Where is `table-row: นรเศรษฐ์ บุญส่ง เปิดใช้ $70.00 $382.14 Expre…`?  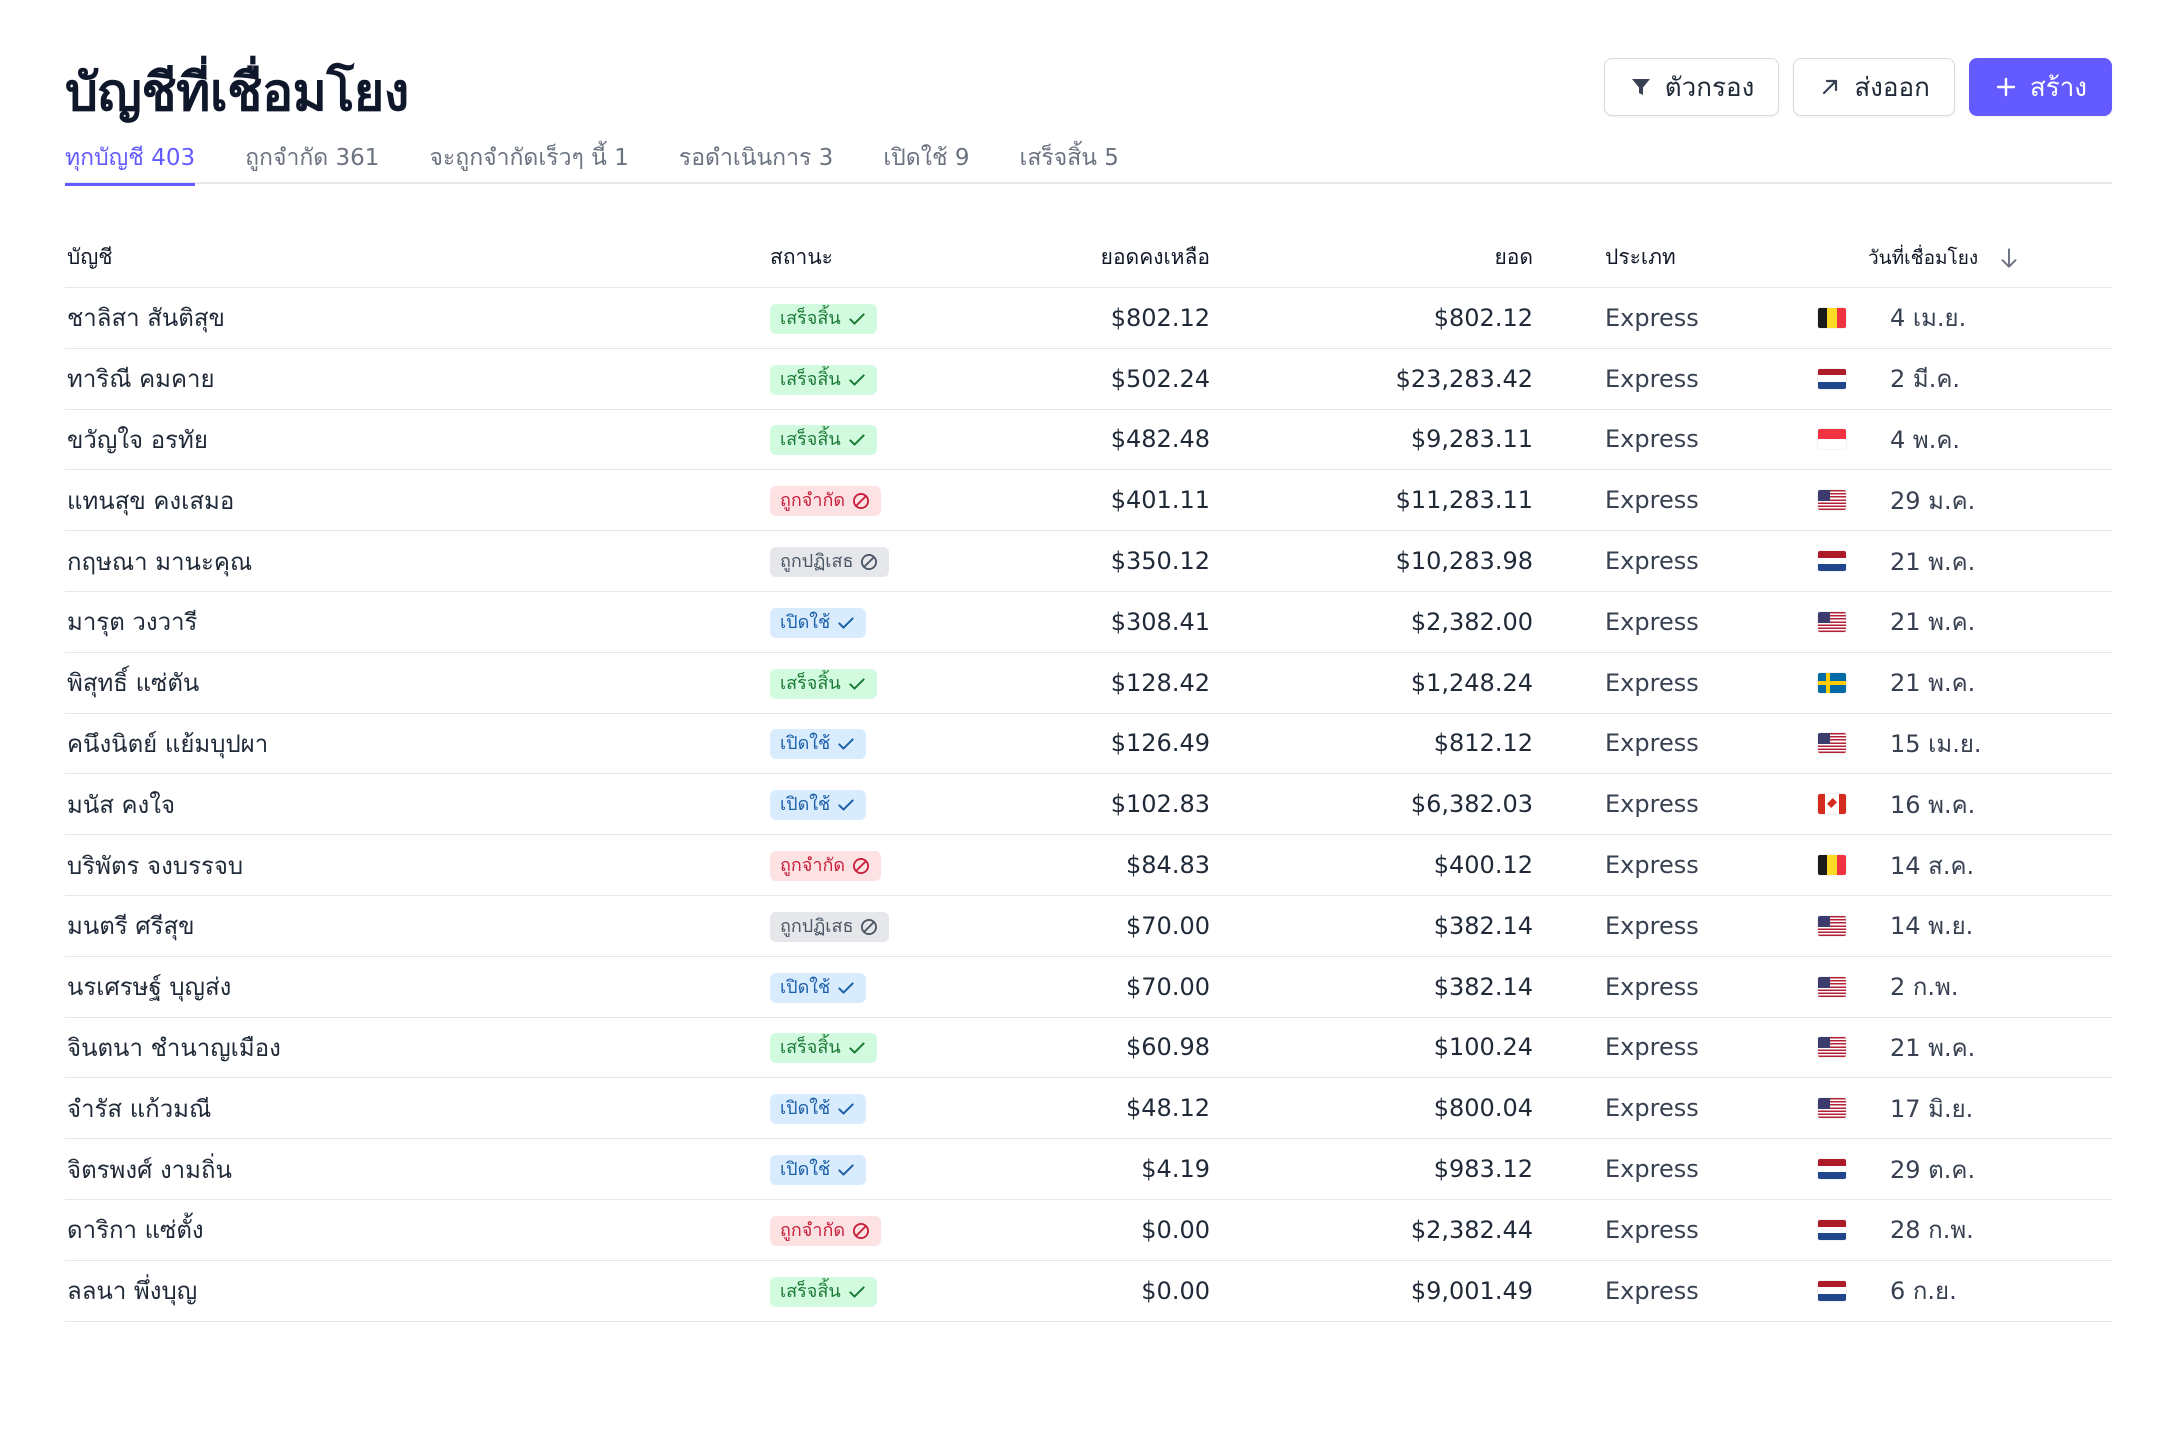 table-row: นรเศรษฐ์ บุญส่ง เปิดใช้ $70.00 $382.14 Expre… is located at coordinates (1088, 987).